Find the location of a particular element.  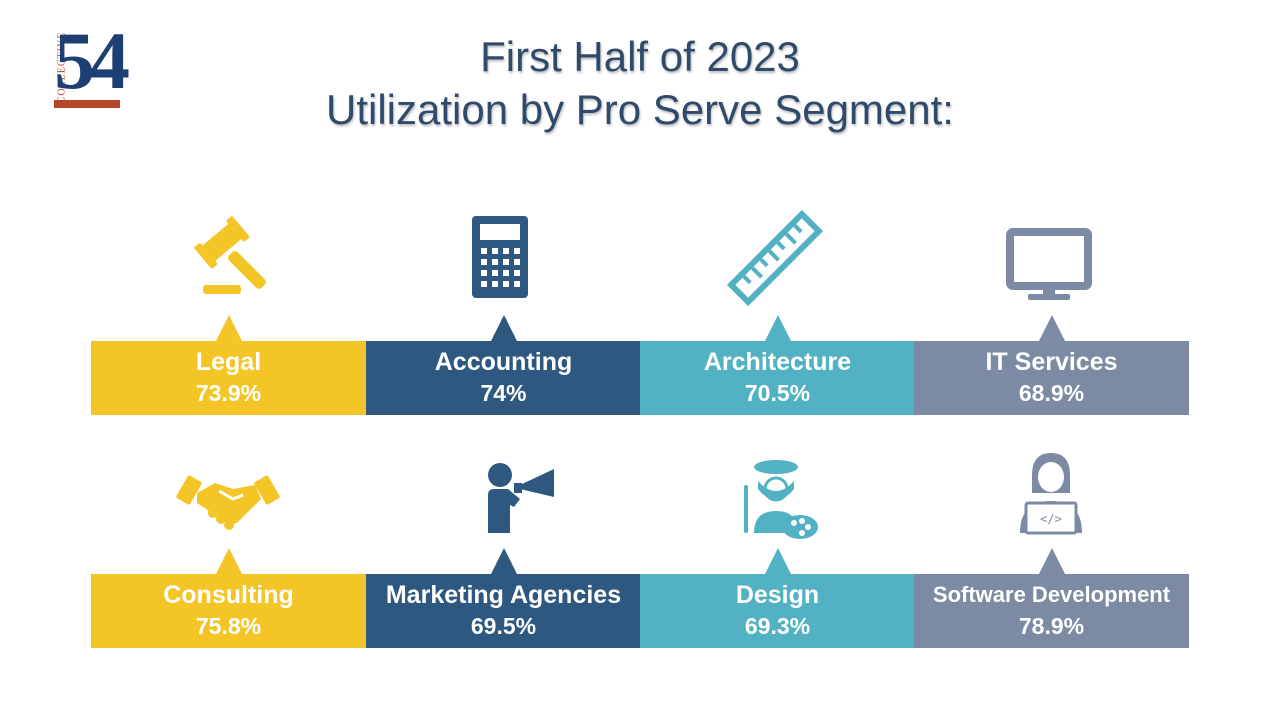

logo-number: 54 is located at coordinates (92, 60).